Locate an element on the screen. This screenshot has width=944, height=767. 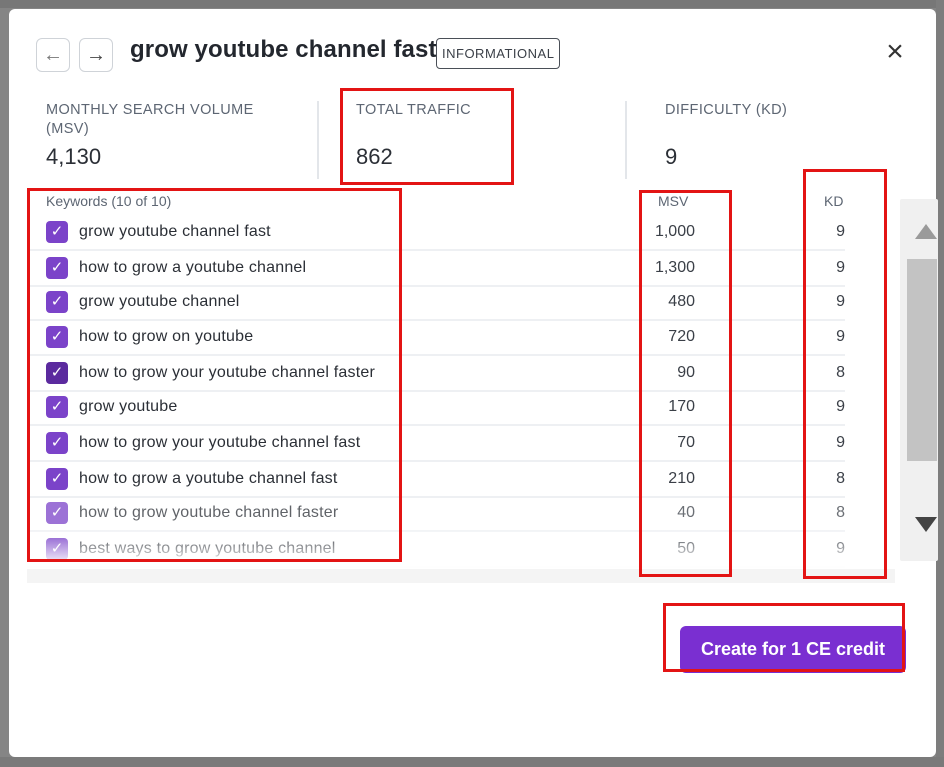
msv-cell: 90 is located at coordinates (686, 372).